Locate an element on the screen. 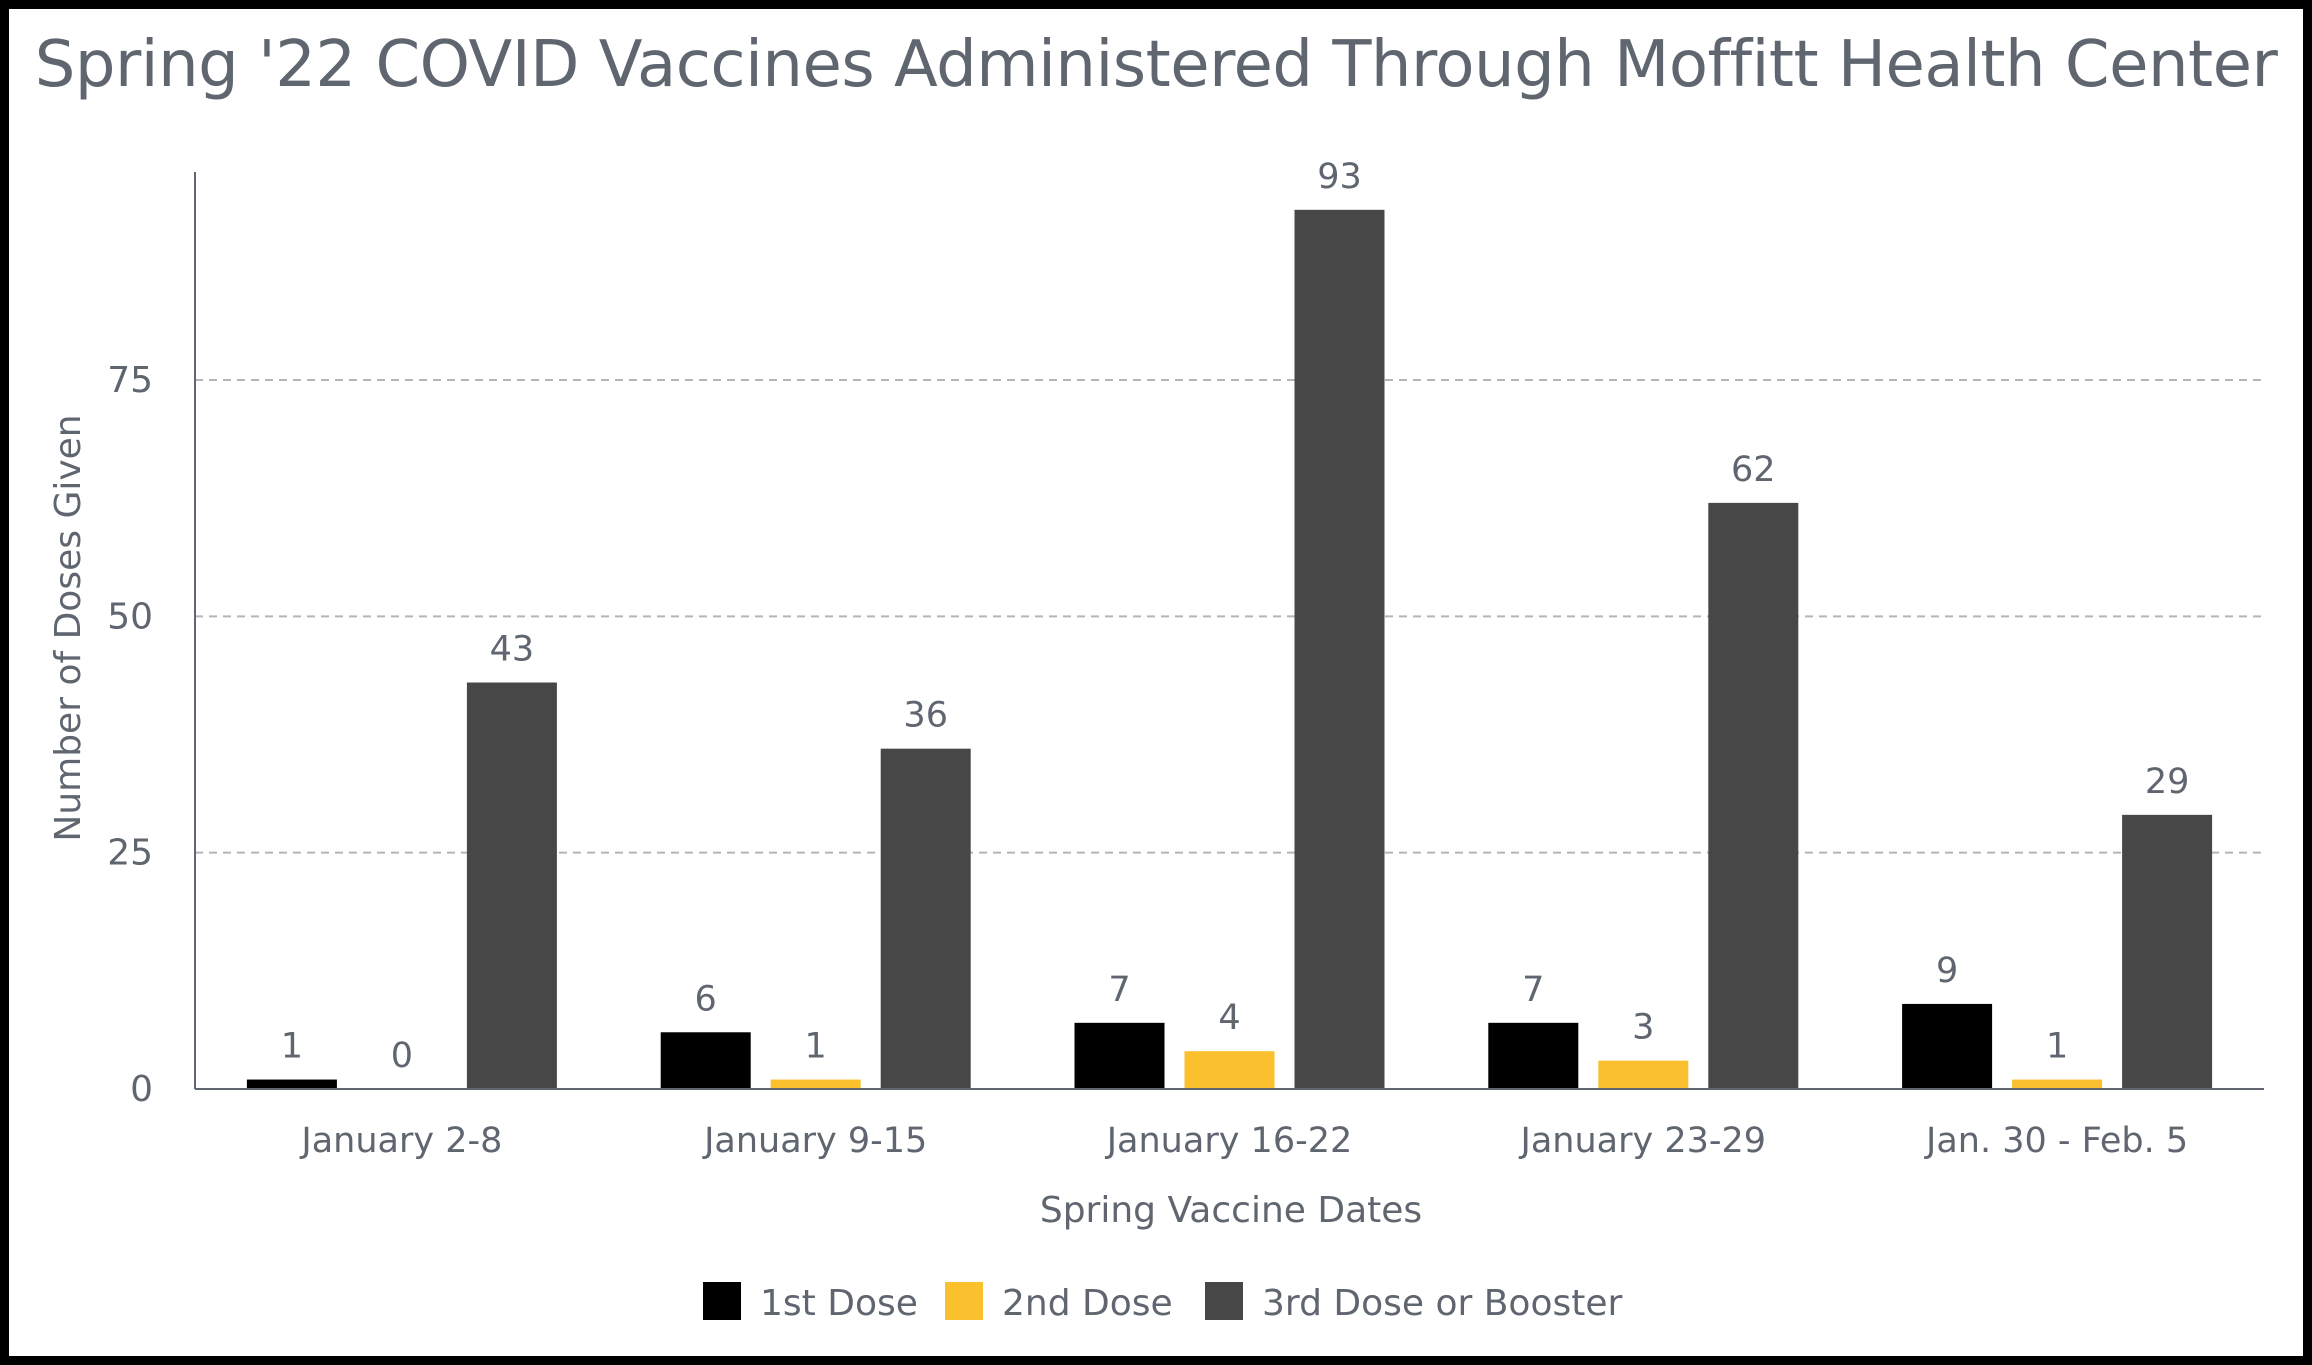 The image size is (2312, 1365). x-tick-label: Jan. 30 - Feb. 5 is located at coordinates (2056, 1141).